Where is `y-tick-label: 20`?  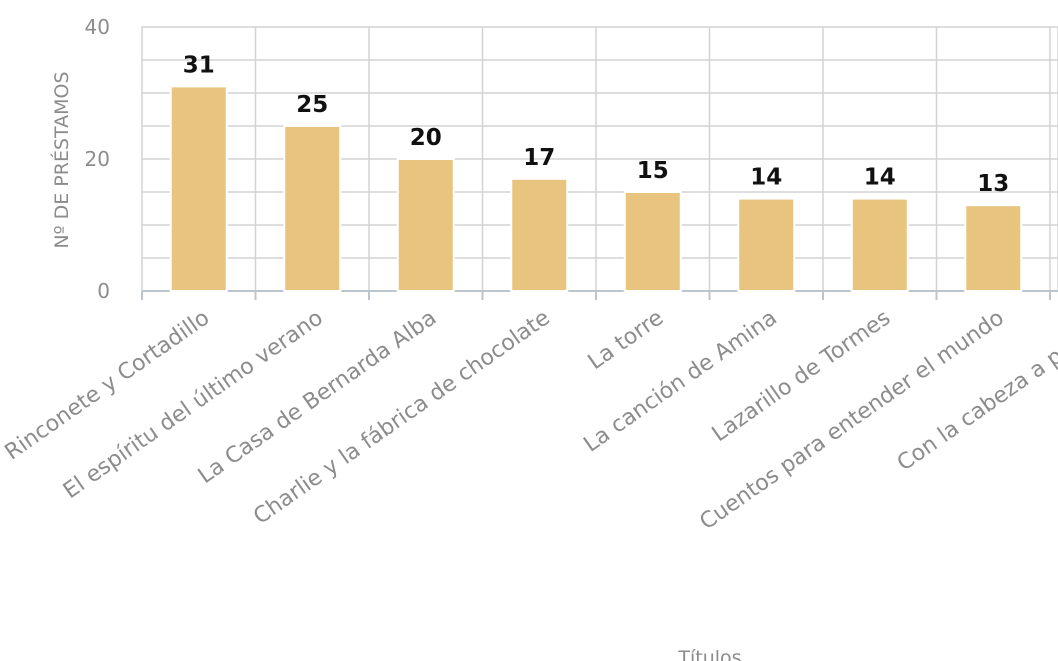 y-tick-label: 20 is located at coordinates (97, 159).